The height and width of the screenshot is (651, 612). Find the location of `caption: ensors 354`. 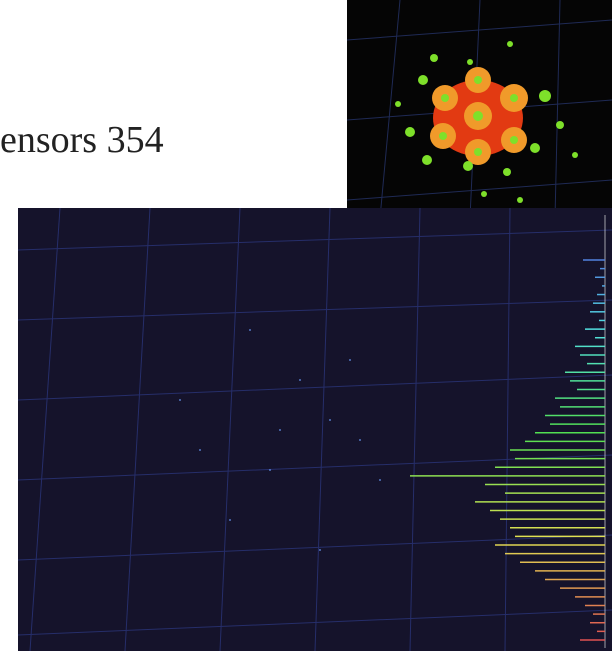

caption: ensors 354 is located at coordinates (82, 140).